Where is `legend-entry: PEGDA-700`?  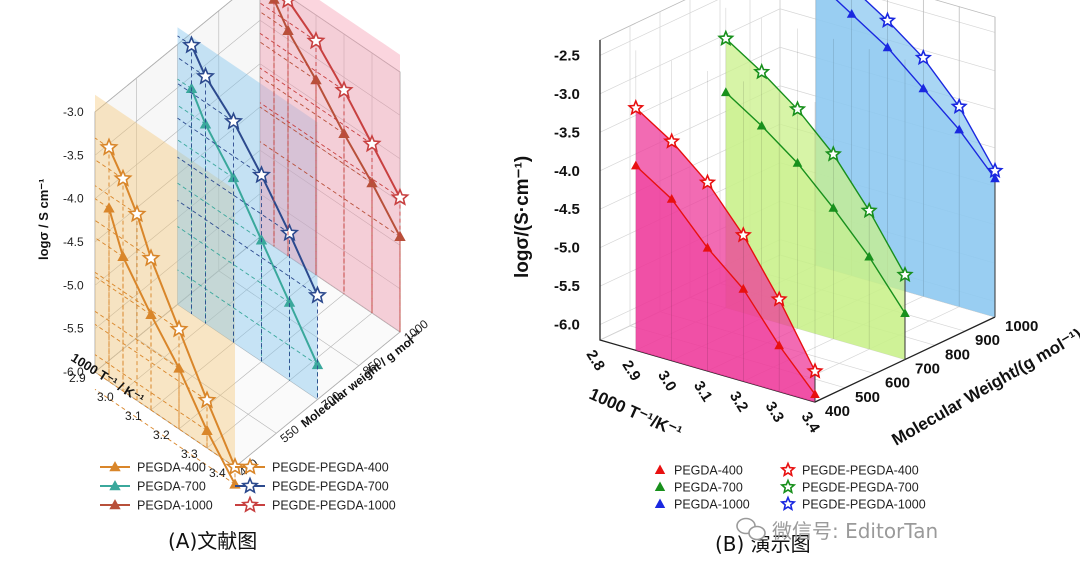
legend-entry: PEGDA-700 is located at coordinates (153, 487).